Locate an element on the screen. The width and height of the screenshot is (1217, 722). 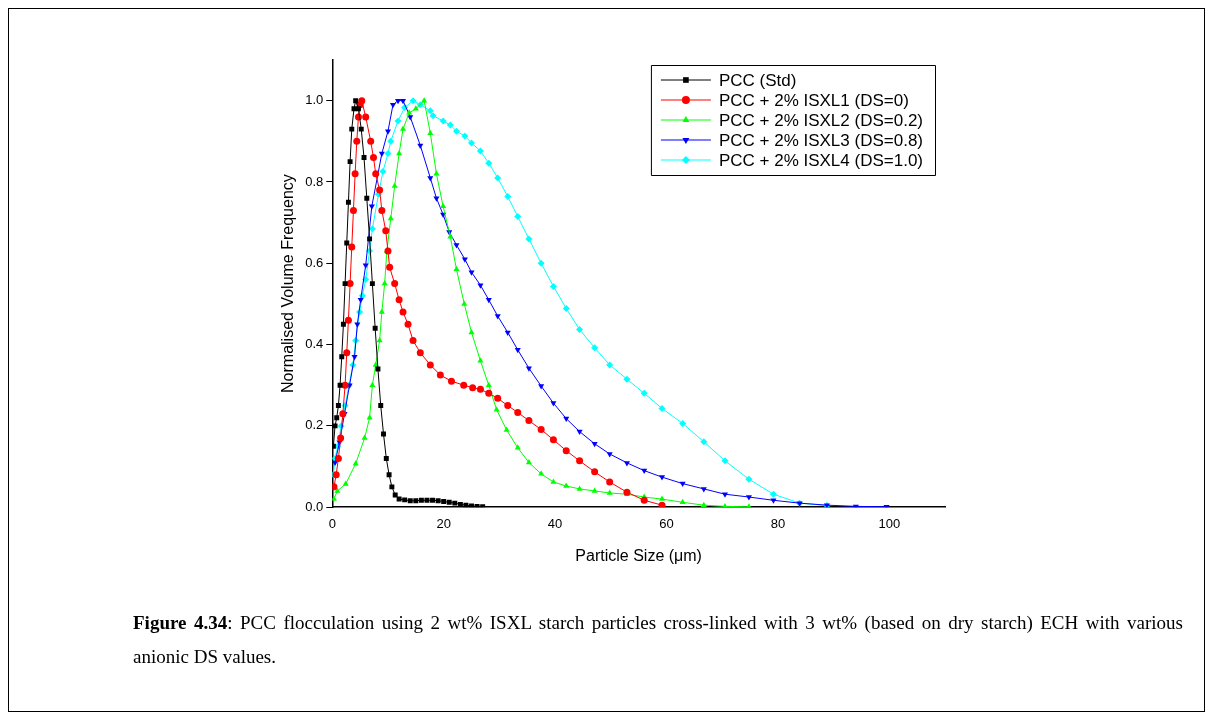
y-tick-label: 1.0 is located at coordinates (314, 100).